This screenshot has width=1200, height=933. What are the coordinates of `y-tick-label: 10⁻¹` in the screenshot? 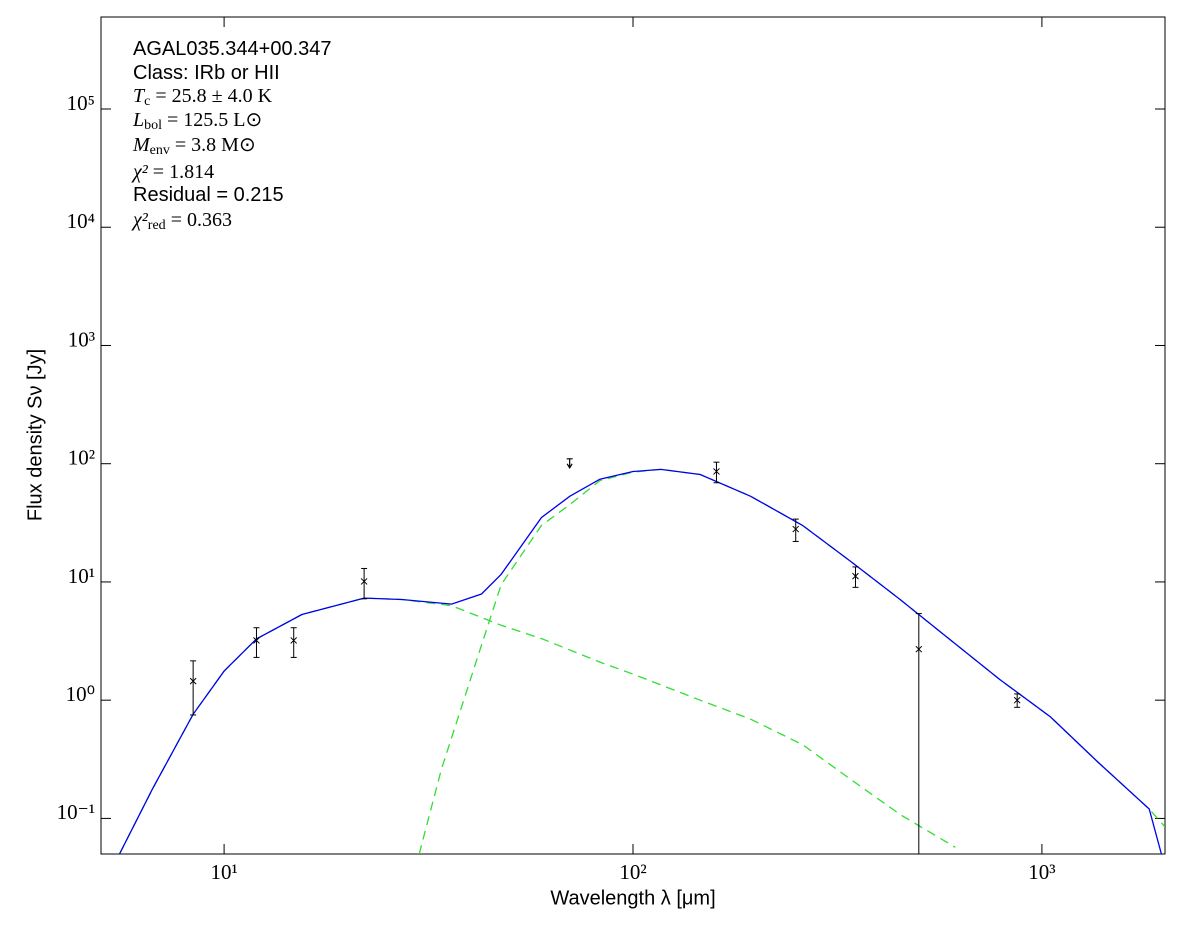 It's located at (76, 812).